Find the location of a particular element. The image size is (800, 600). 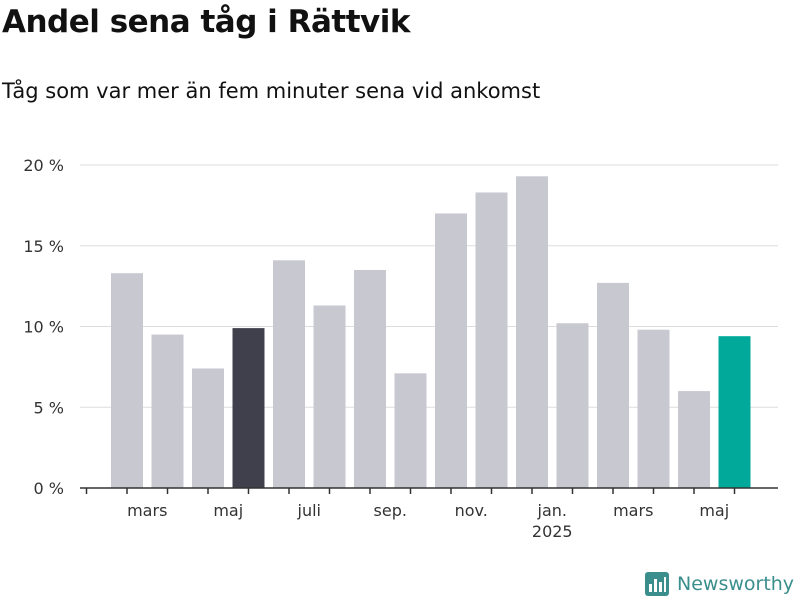

axes is located at coordinates (429, 490).